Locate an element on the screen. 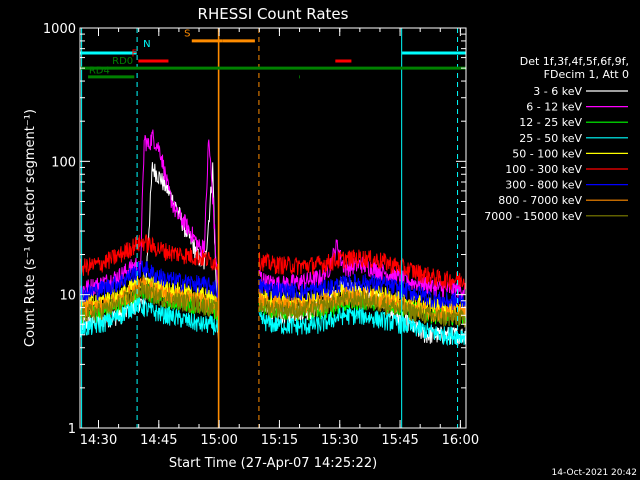 This screenshot has height=480, width=640. y-axis-label: Count Rate (s⁻¹ detector segment⁻¹) is located at coordinates (30, 228).